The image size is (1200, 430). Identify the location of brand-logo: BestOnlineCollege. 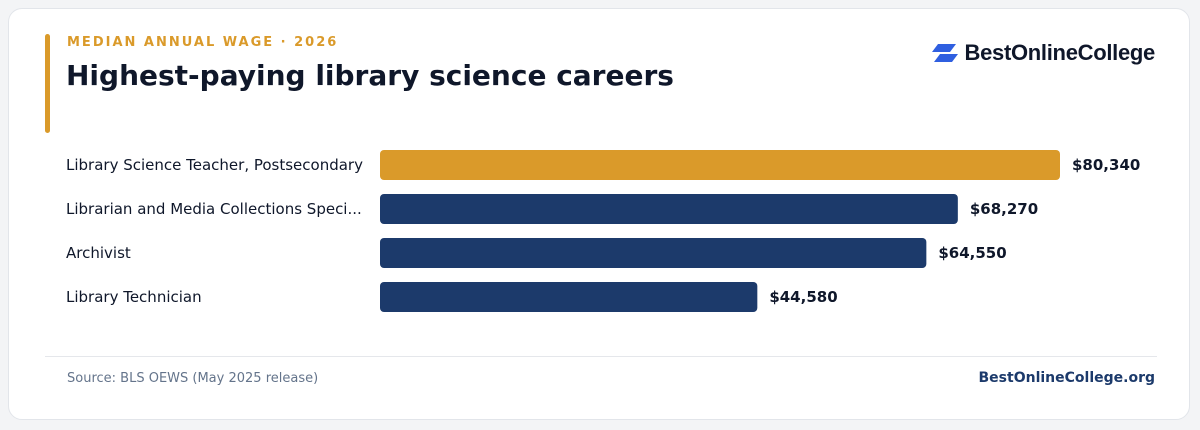
(1043, 53).